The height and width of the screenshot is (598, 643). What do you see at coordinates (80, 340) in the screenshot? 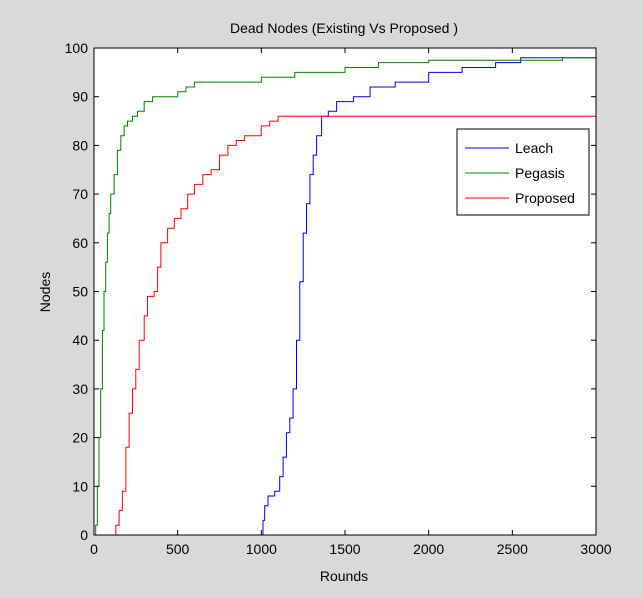
I see `y-tick-label: 40` at bounding box center [80, 340].